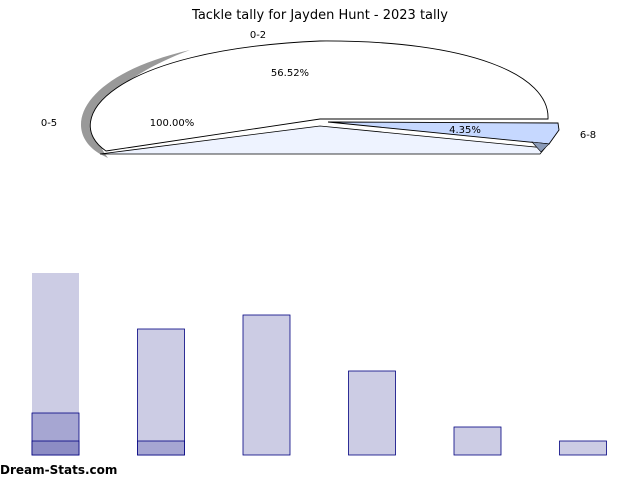  Describe the element at coordinates (465, 130) in the screenshot. I see `pie-percent-6-8: 4.35%` at that location.